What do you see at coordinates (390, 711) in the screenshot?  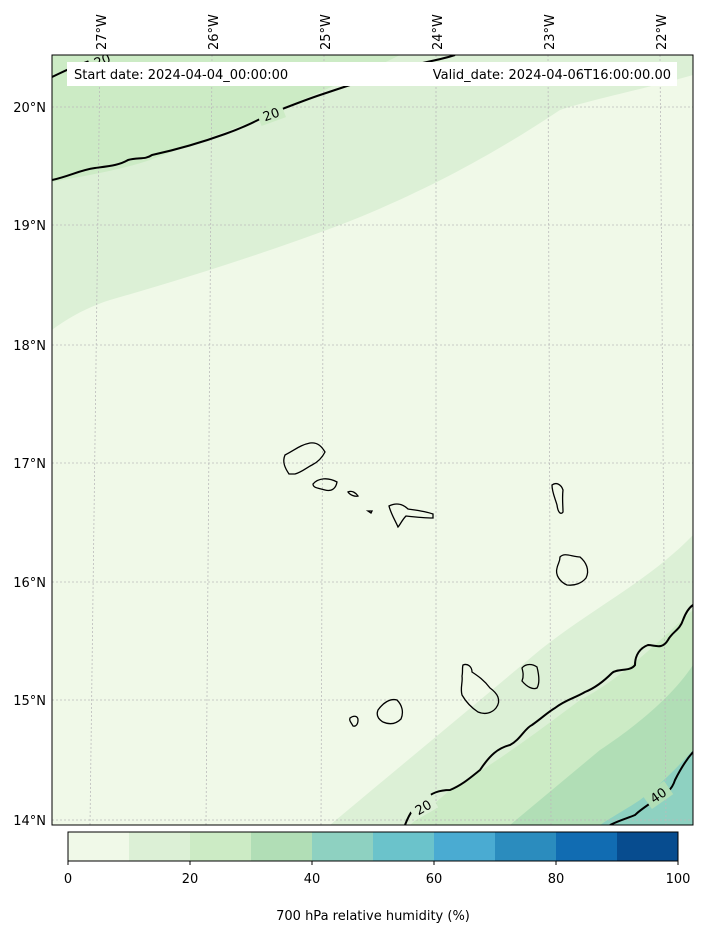 I see `island-fogo` at bounding box center [390, 711].